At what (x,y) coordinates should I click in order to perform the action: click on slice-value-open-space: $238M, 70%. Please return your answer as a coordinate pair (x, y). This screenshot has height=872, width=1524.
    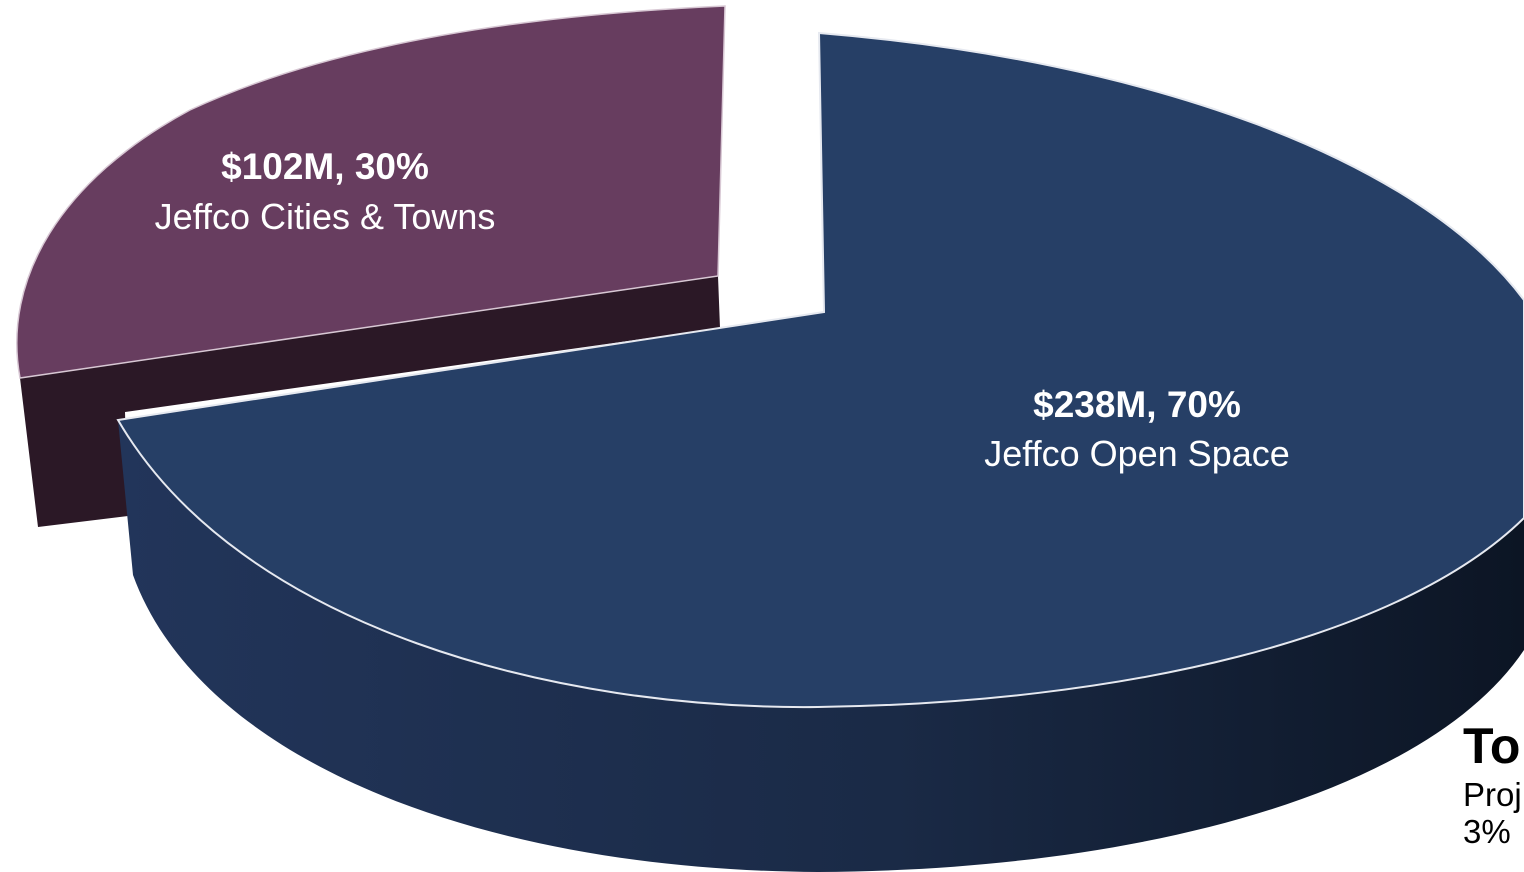
    Looking at the image, I should click on (1137, 404).